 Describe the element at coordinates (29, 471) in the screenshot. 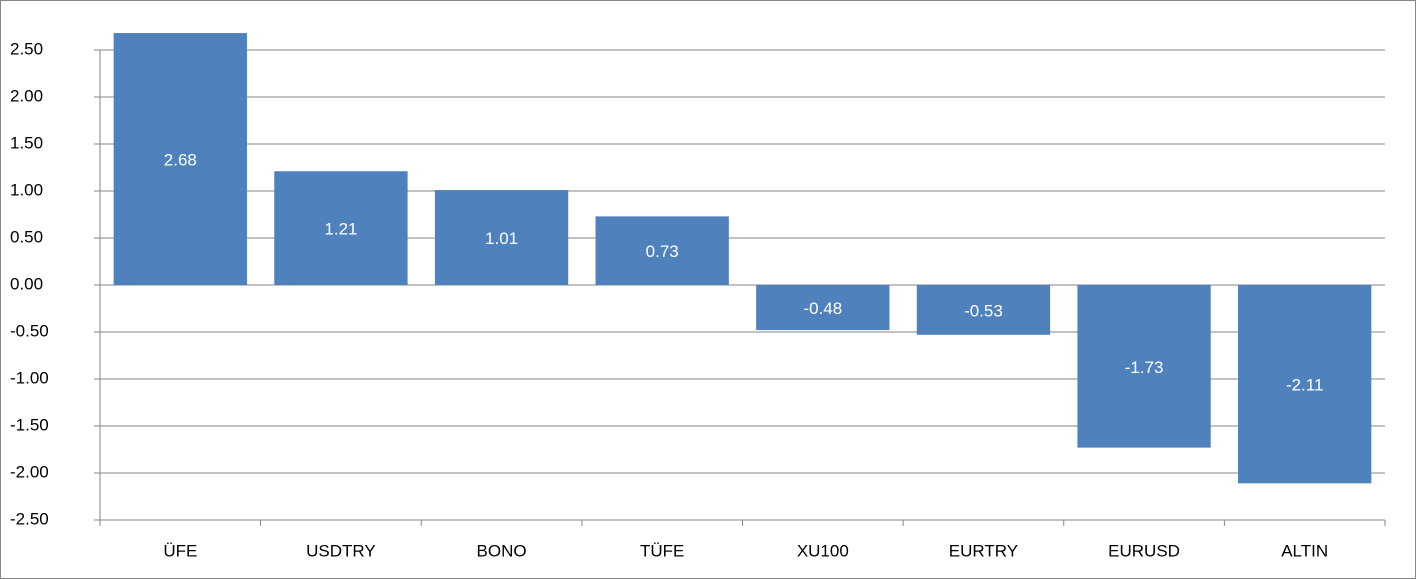

I see `y-tick-label: -2.00` at that location.